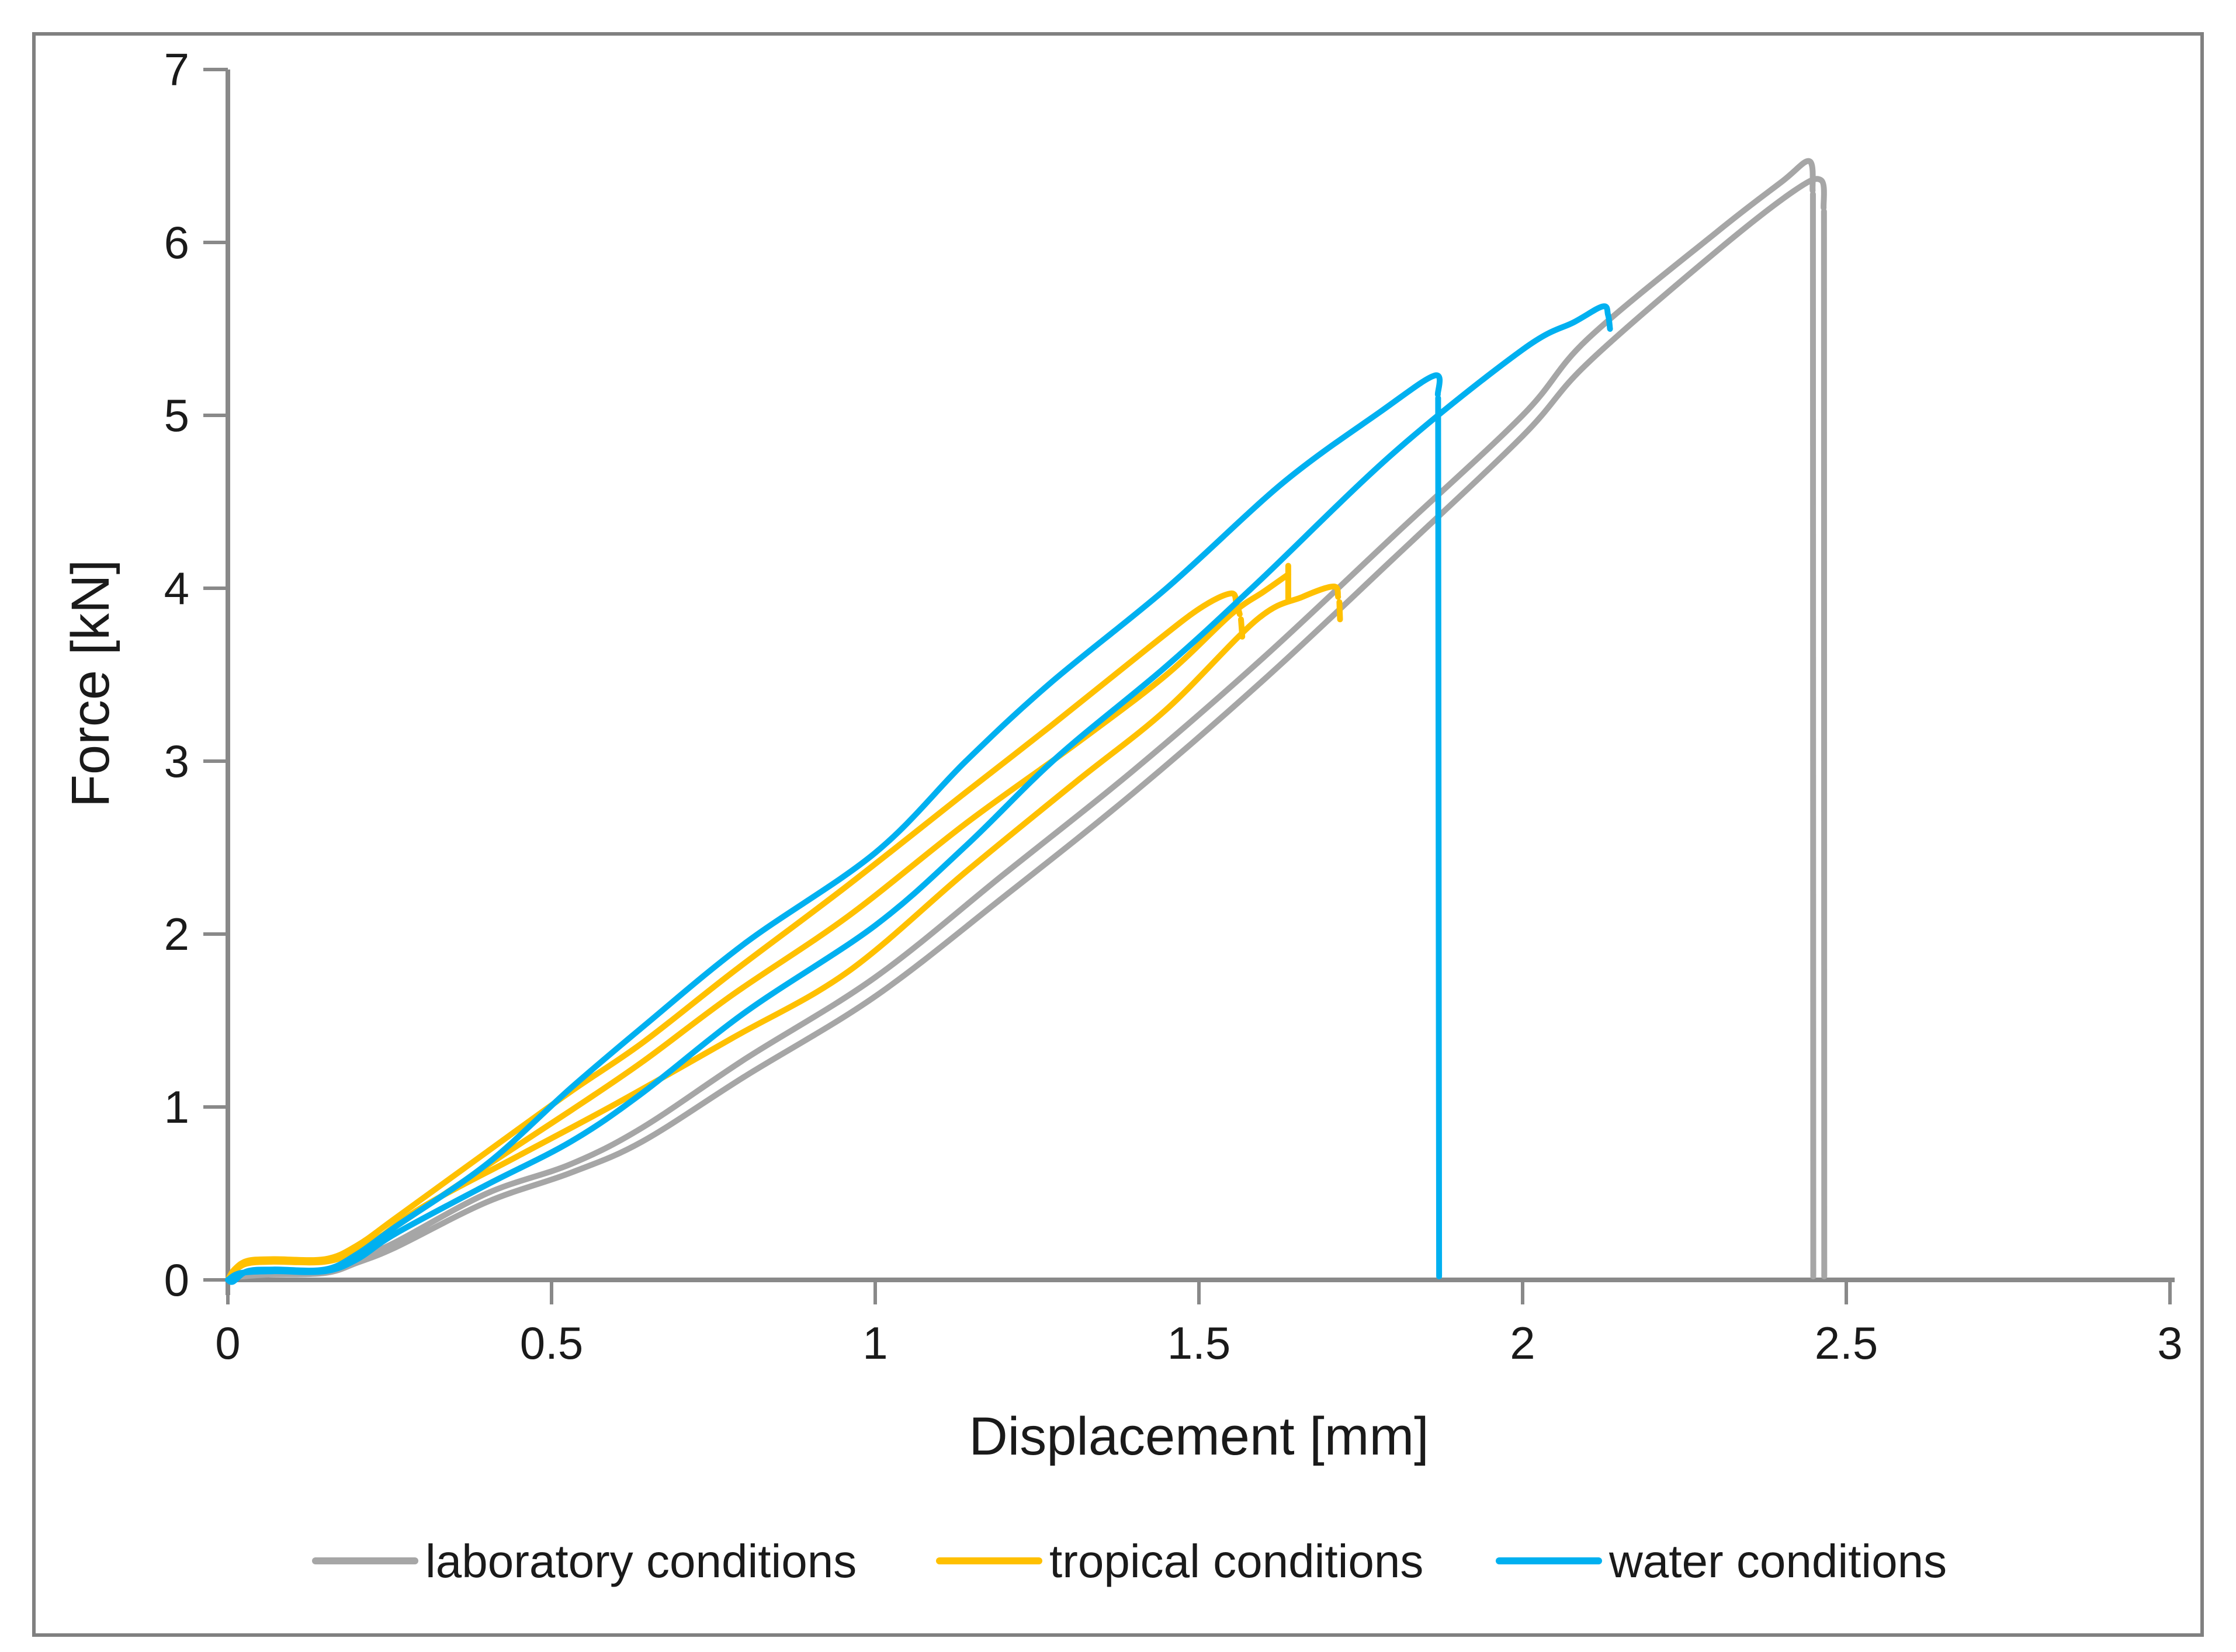 The image size is (2236, 1652). I want to click on y-tick-label: 1, so click(176, 1107).